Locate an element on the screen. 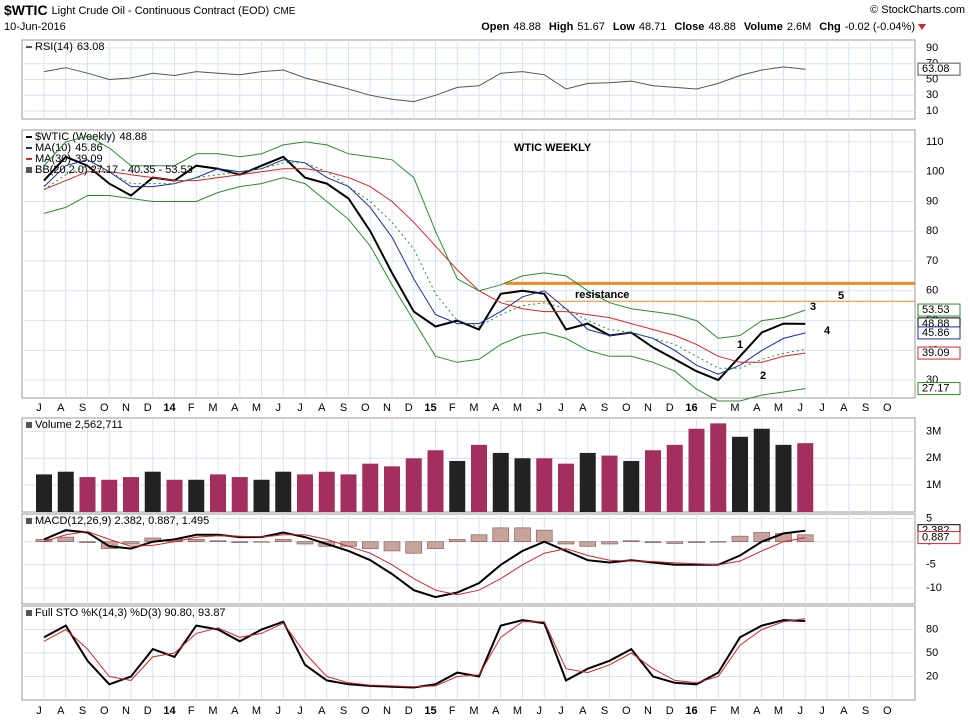 The width and height of the screenshot is (970, 722). legend-entry: MA(10) 45.86 is located at coordinates (69, 148).